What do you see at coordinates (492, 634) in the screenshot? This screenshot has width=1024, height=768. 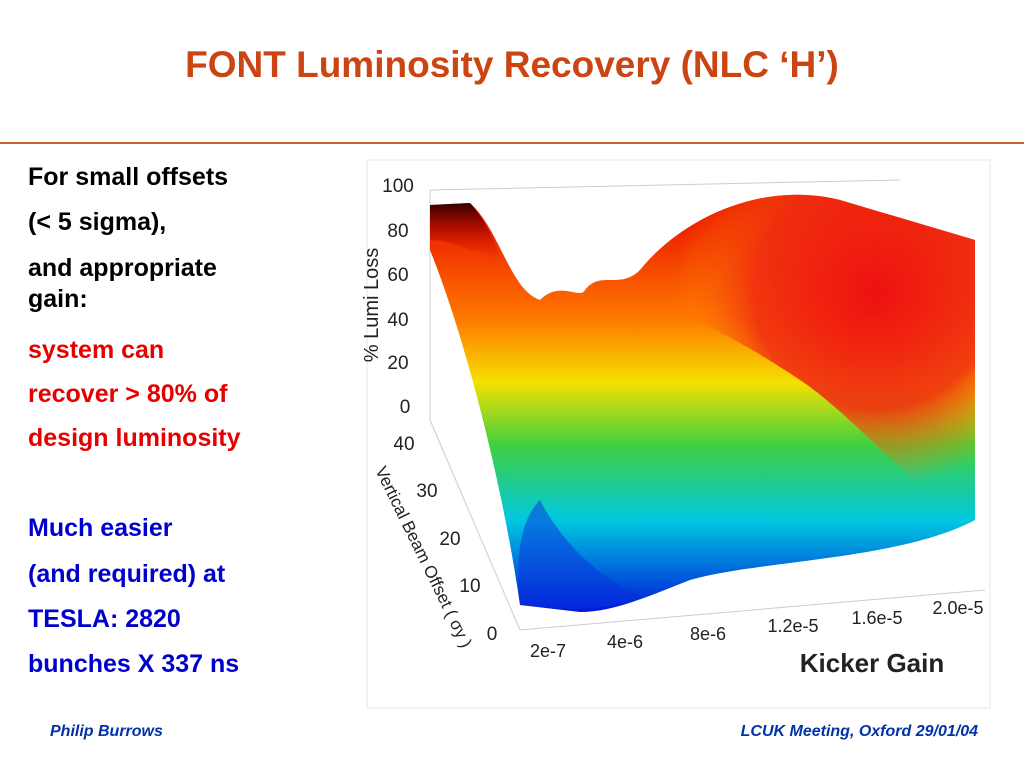 I see `offset-tick-label: 0` at bounding box center [492, 634].